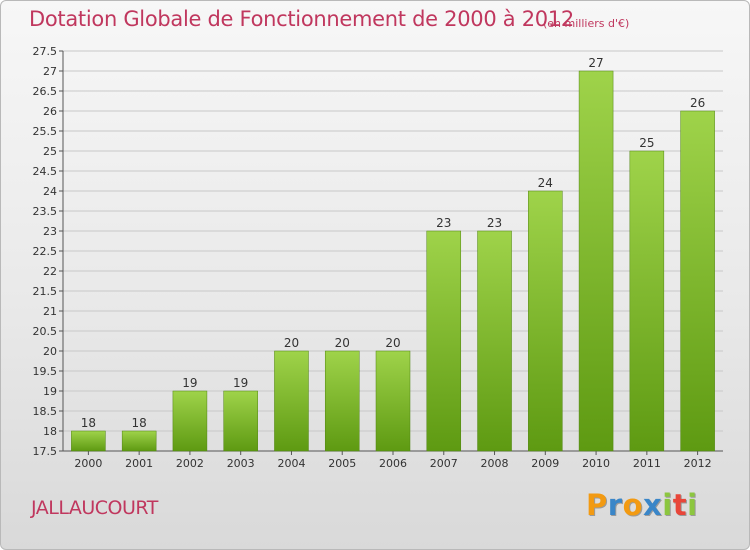 The height and width of the screenshot is (550, 750). What do you see at coordinates (45, 51) in the screenshot?
I see `y-tick-label: 27.5` at bounding box center [45, 51].